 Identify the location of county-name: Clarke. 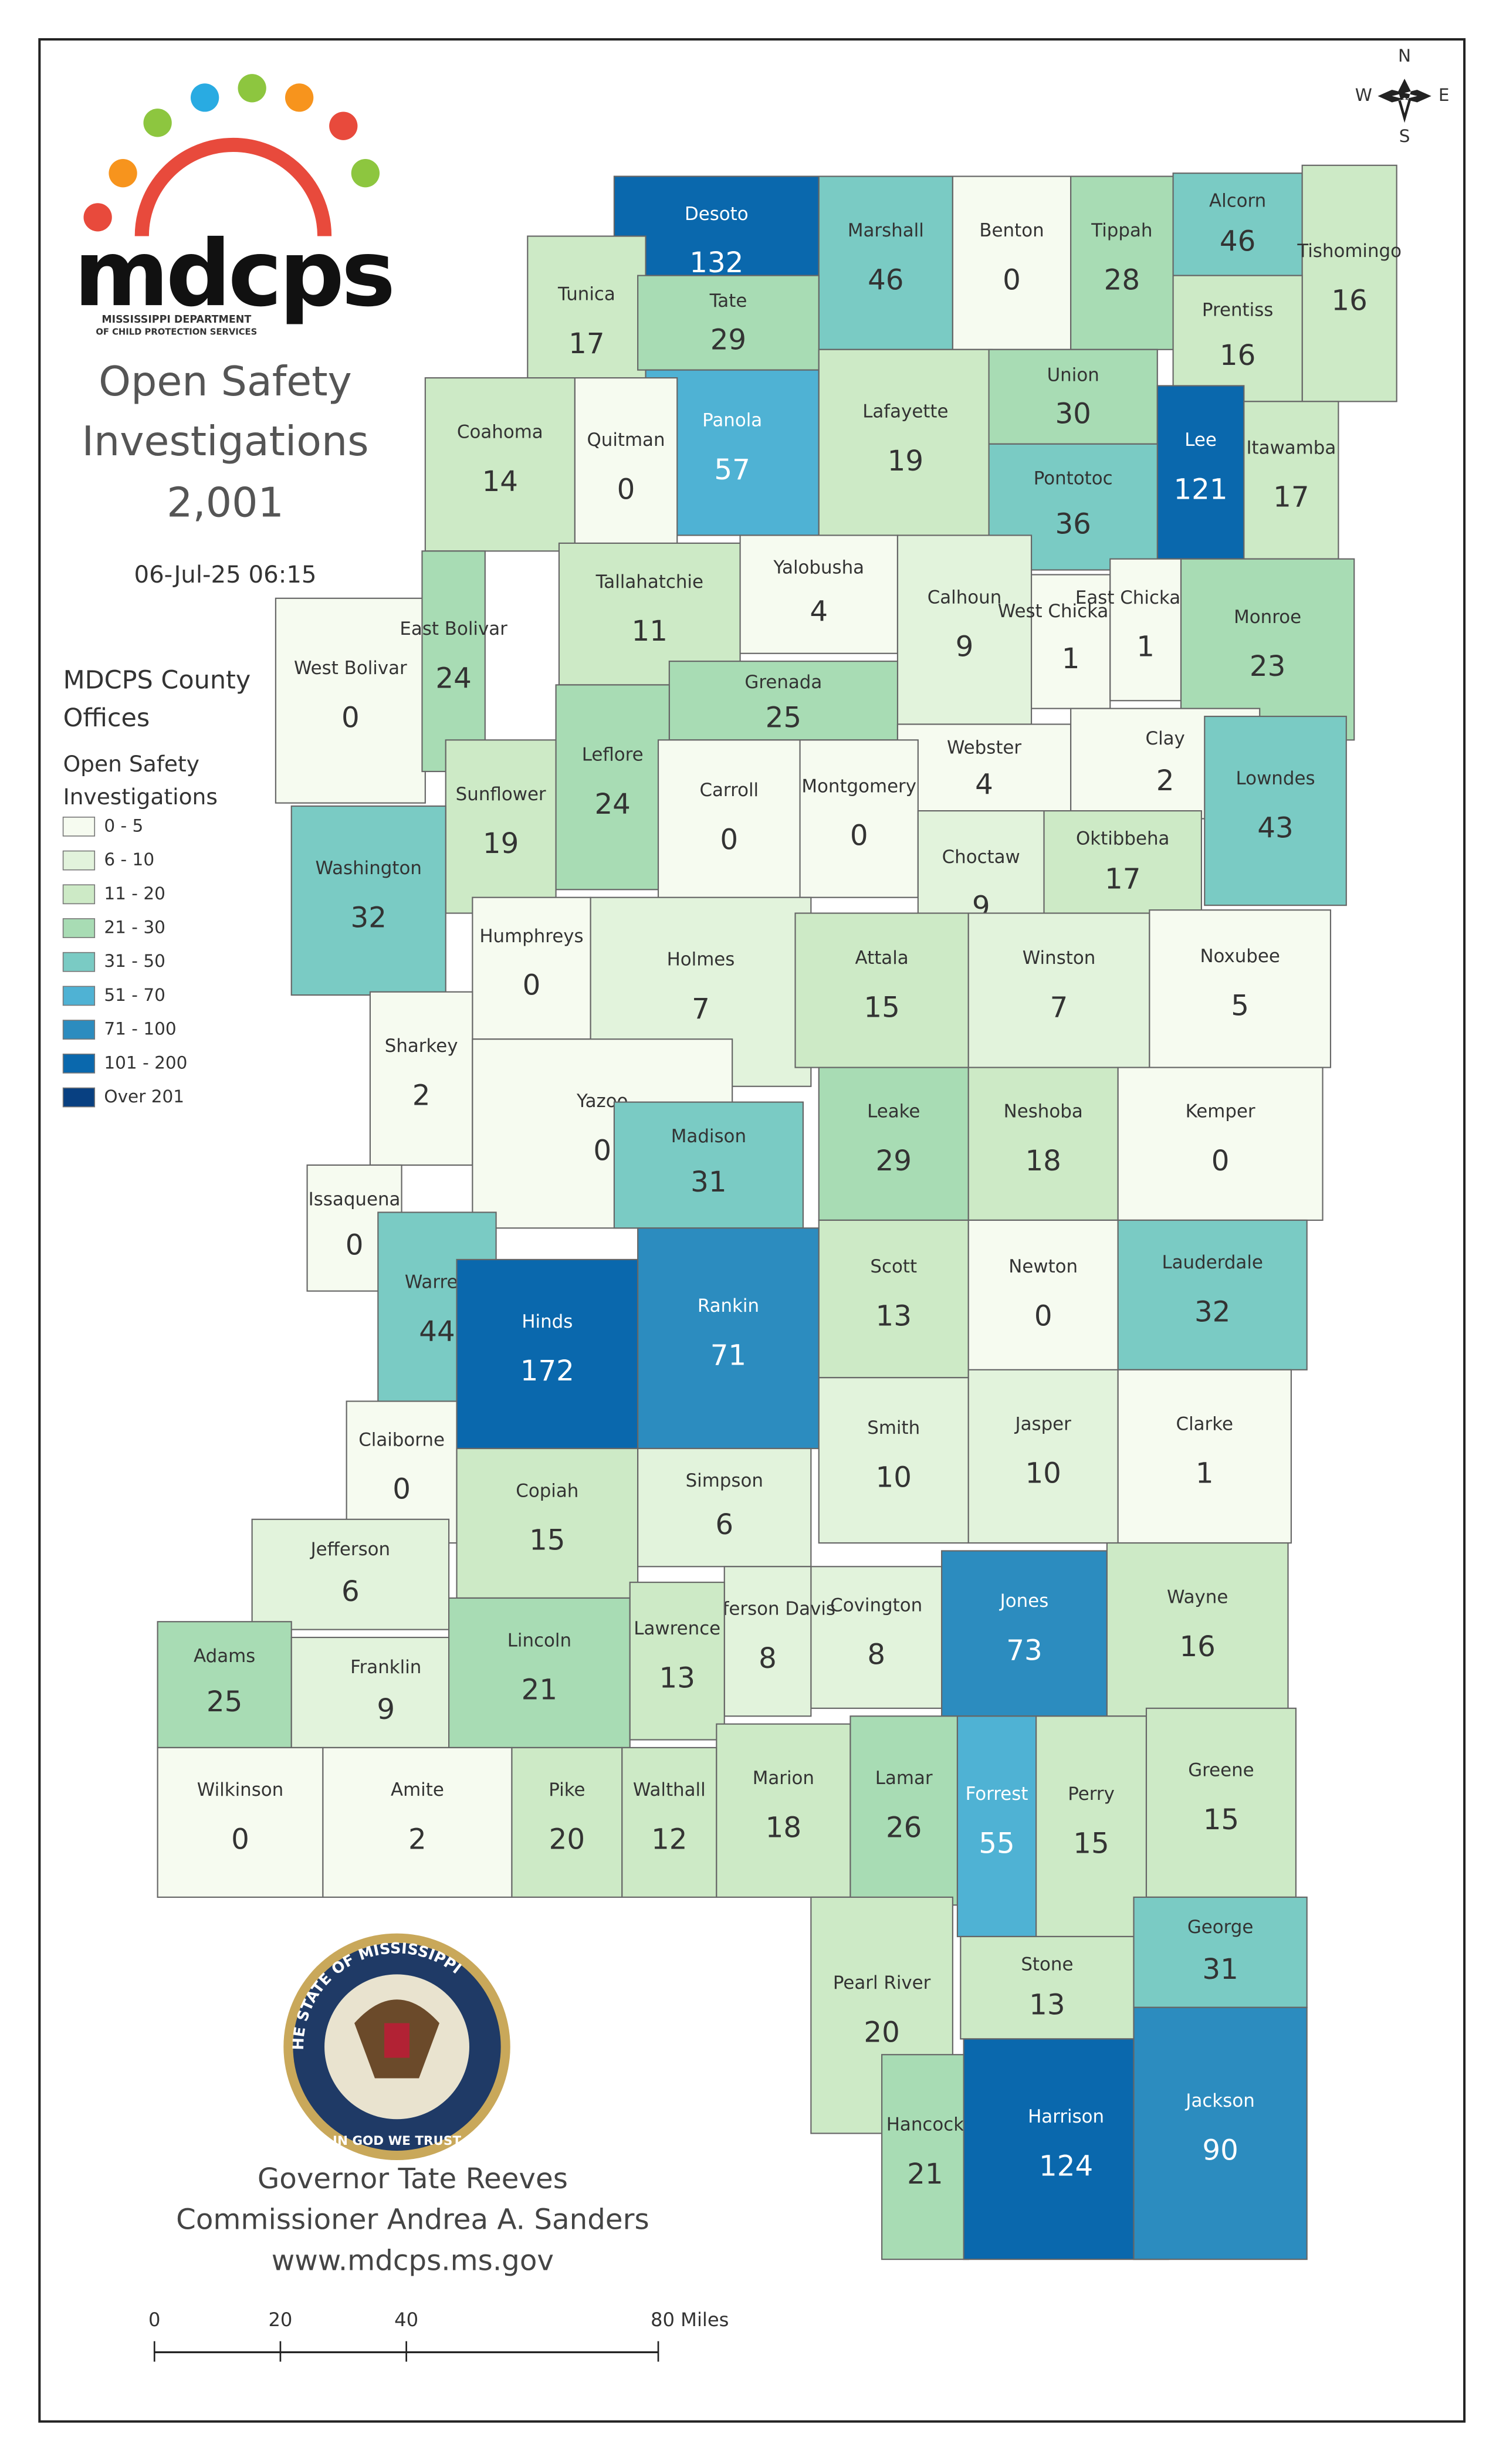
(1204, 1423).